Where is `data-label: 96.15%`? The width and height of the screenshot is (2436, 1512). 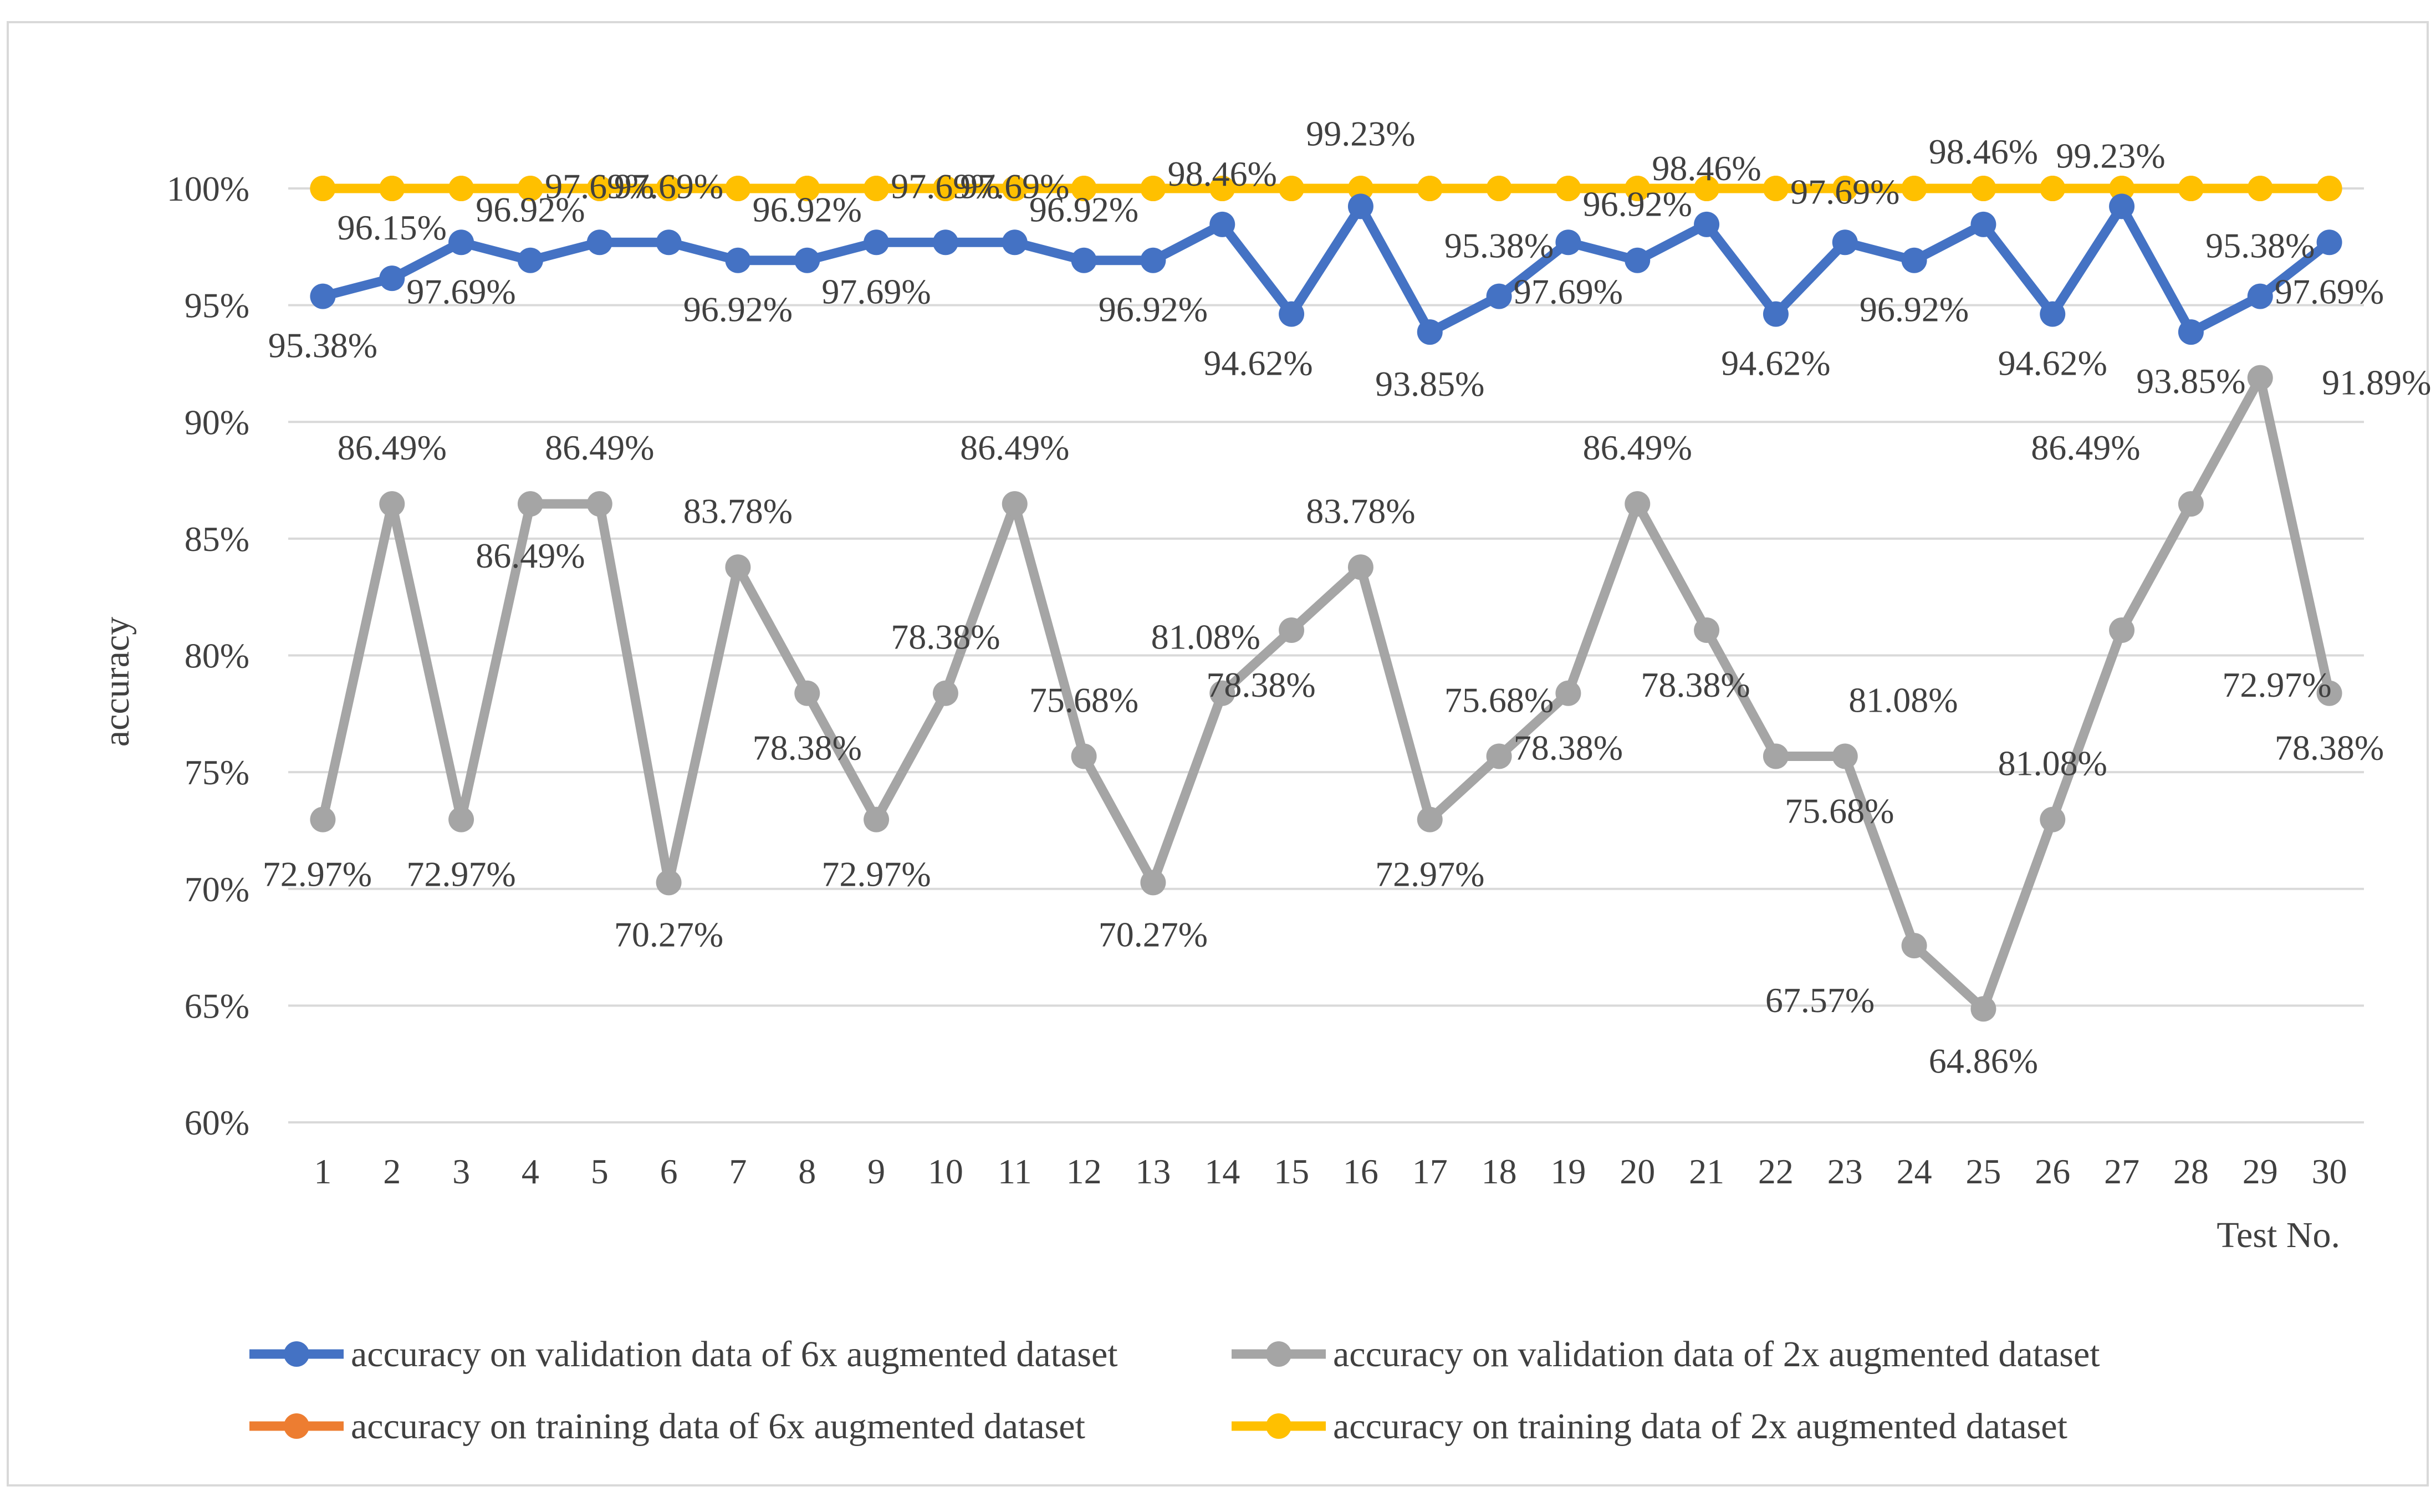
data-label: 96.15% is located at coordinates (393, 227).